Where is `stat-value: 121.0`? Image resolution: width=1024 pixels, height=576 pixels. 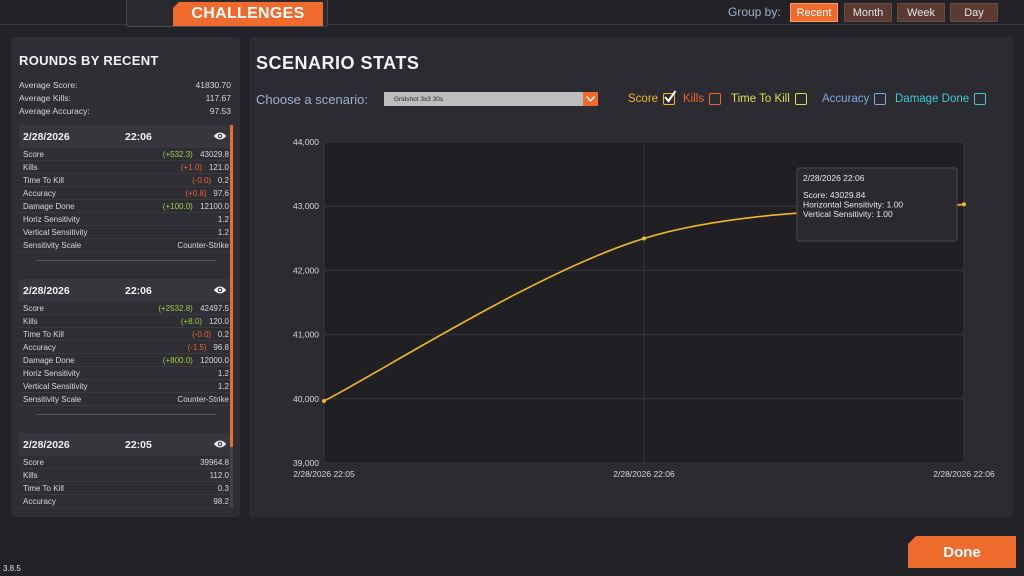 stat-value: 121.0 is located at coordinates (218, 167).